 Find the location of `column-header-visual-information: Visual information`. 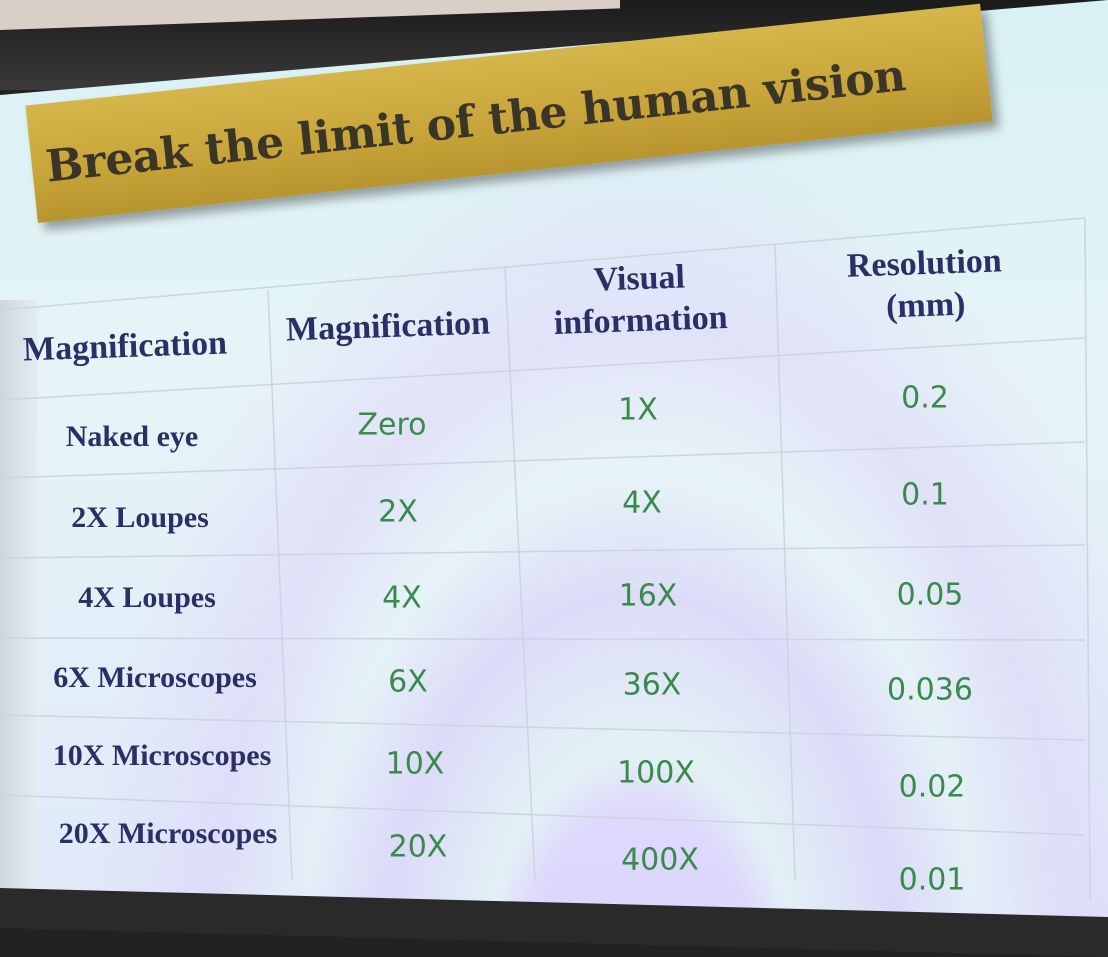

column-header-visual-information: Visual information is located at coordinates (640, 300).